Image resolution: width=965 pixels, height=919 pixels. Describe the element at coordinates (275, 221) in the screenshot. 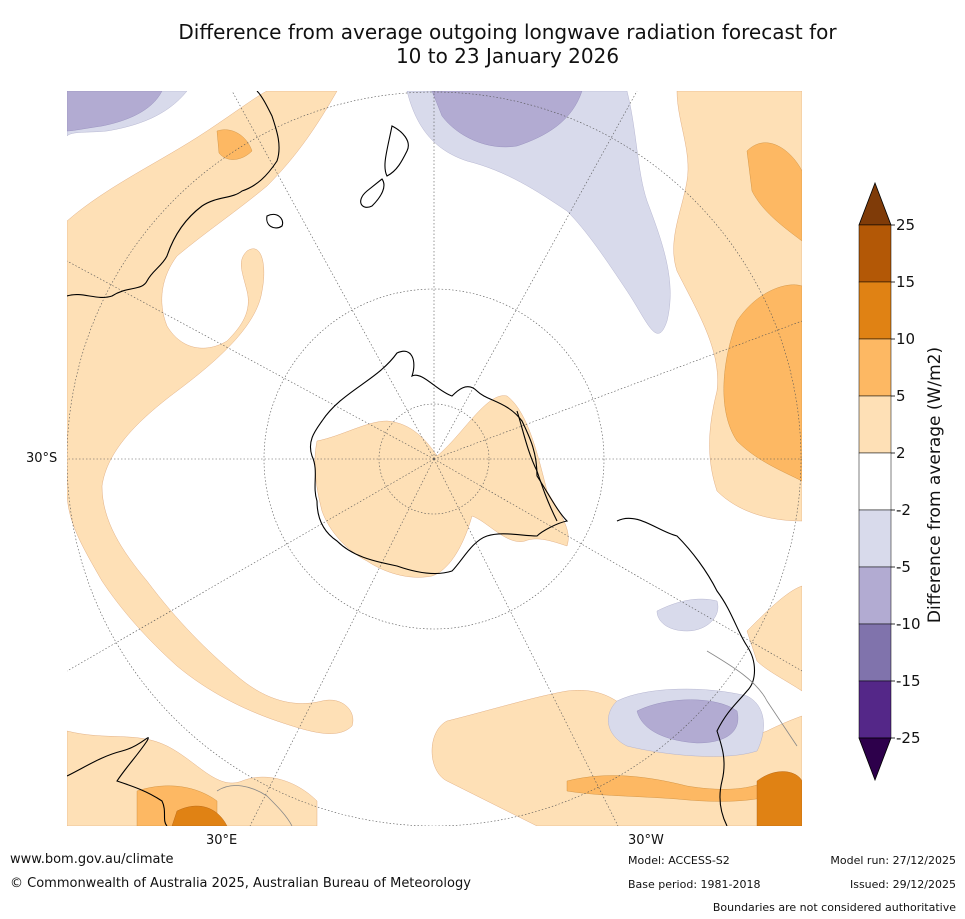

I see `coast-tasmania` at that location.